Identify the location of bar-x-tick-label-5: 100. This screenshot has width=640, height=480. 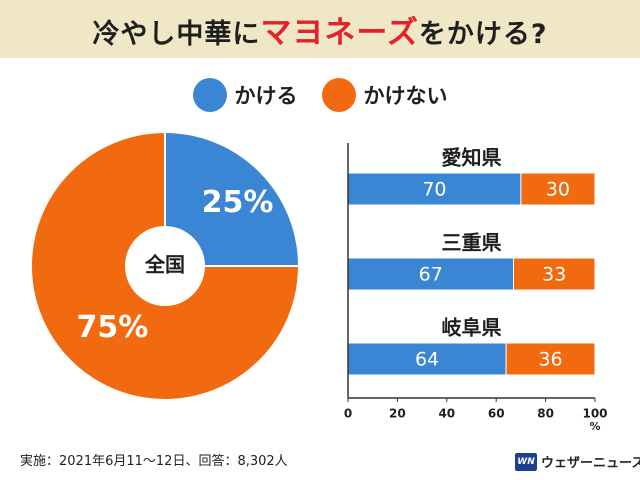
(594, 414).